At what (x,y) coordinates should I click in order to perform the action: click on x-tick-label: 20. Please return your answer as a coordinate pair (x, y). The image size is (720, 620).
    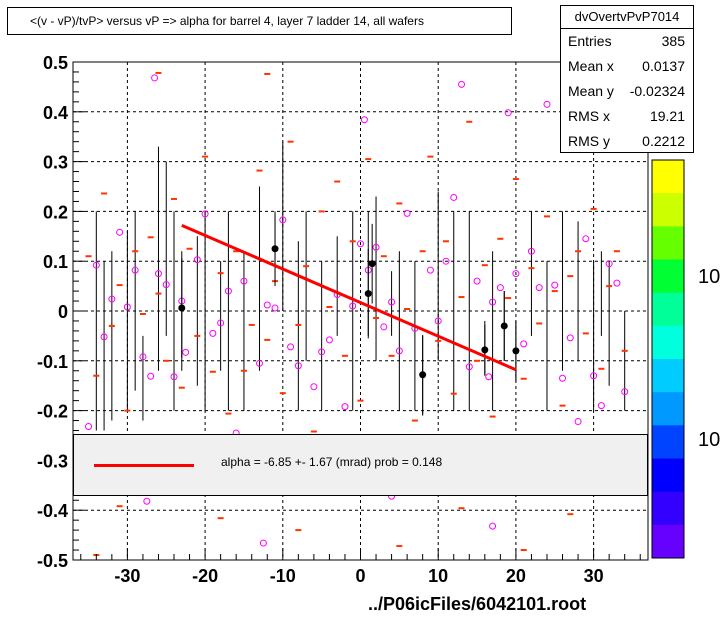
    Looking at the image, I should click on (516, 576).